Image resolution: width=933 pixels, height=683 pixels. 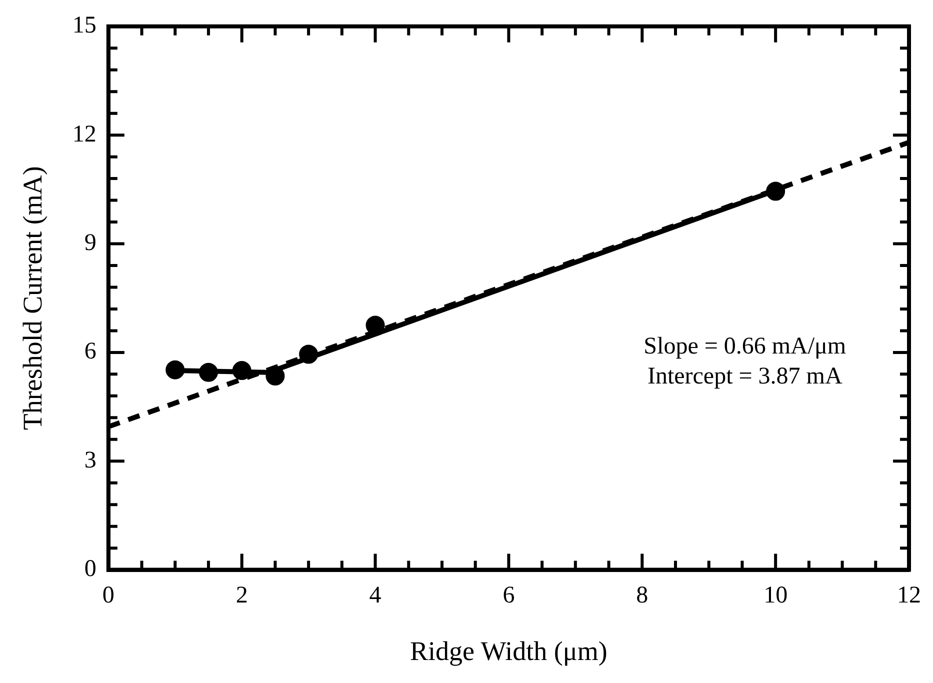 I want to click on x-tick-label: 0, so click(x=108, y=595).